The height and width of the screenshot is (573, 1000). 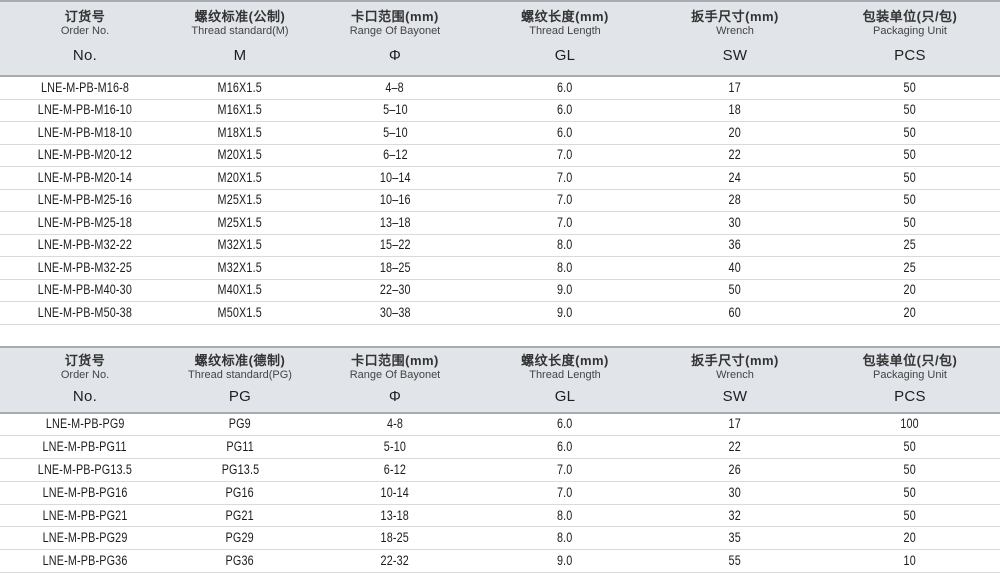 I want to click on cell-value: LNE-M-PB-M50-38, so click(x=85, y=312).